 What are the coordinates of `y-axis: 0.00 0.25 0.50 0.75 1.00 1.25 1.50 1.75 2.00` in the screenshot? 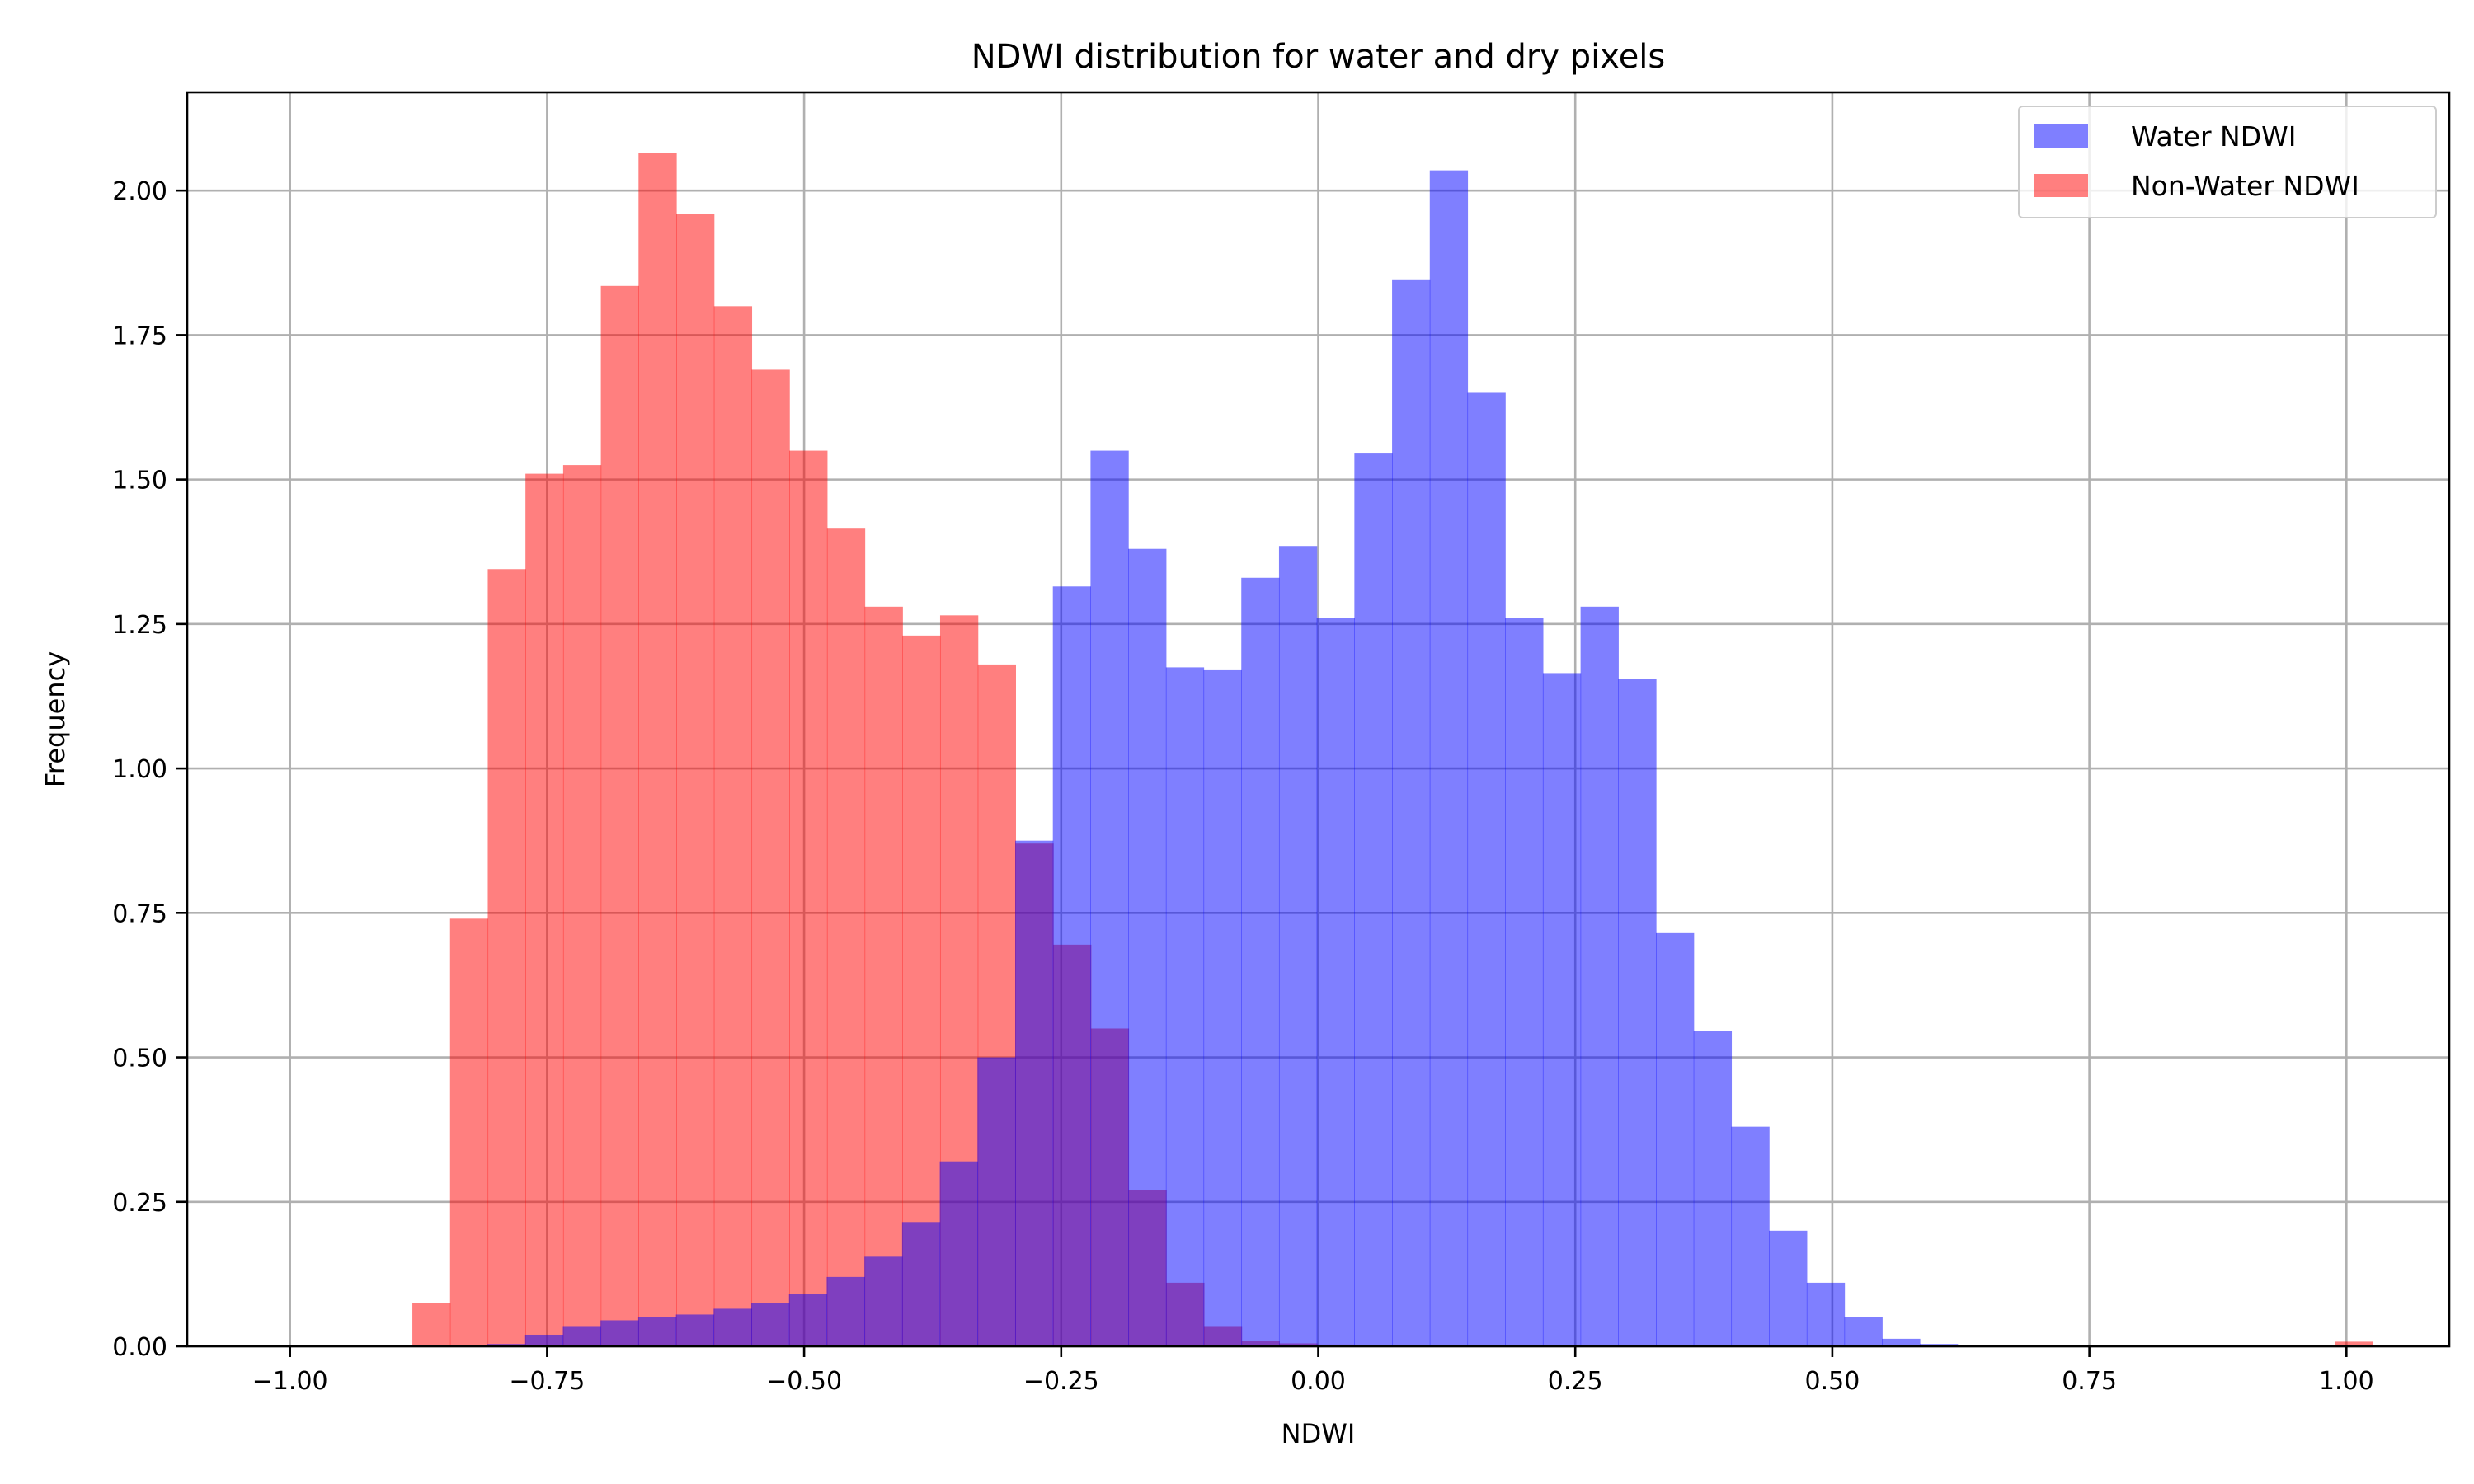 It's located at (149, 769).